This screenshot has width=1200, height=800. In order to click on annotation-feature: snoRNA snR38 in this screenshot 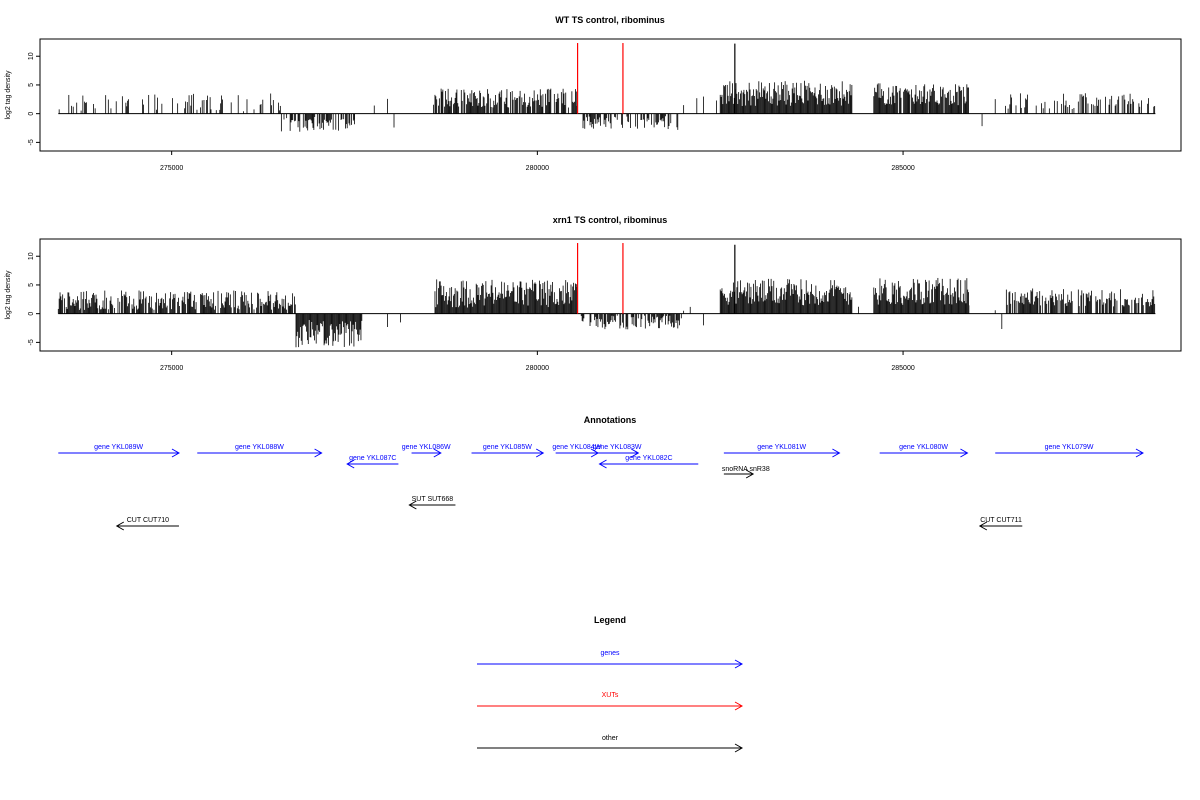, I will do `click(746, 472)`.